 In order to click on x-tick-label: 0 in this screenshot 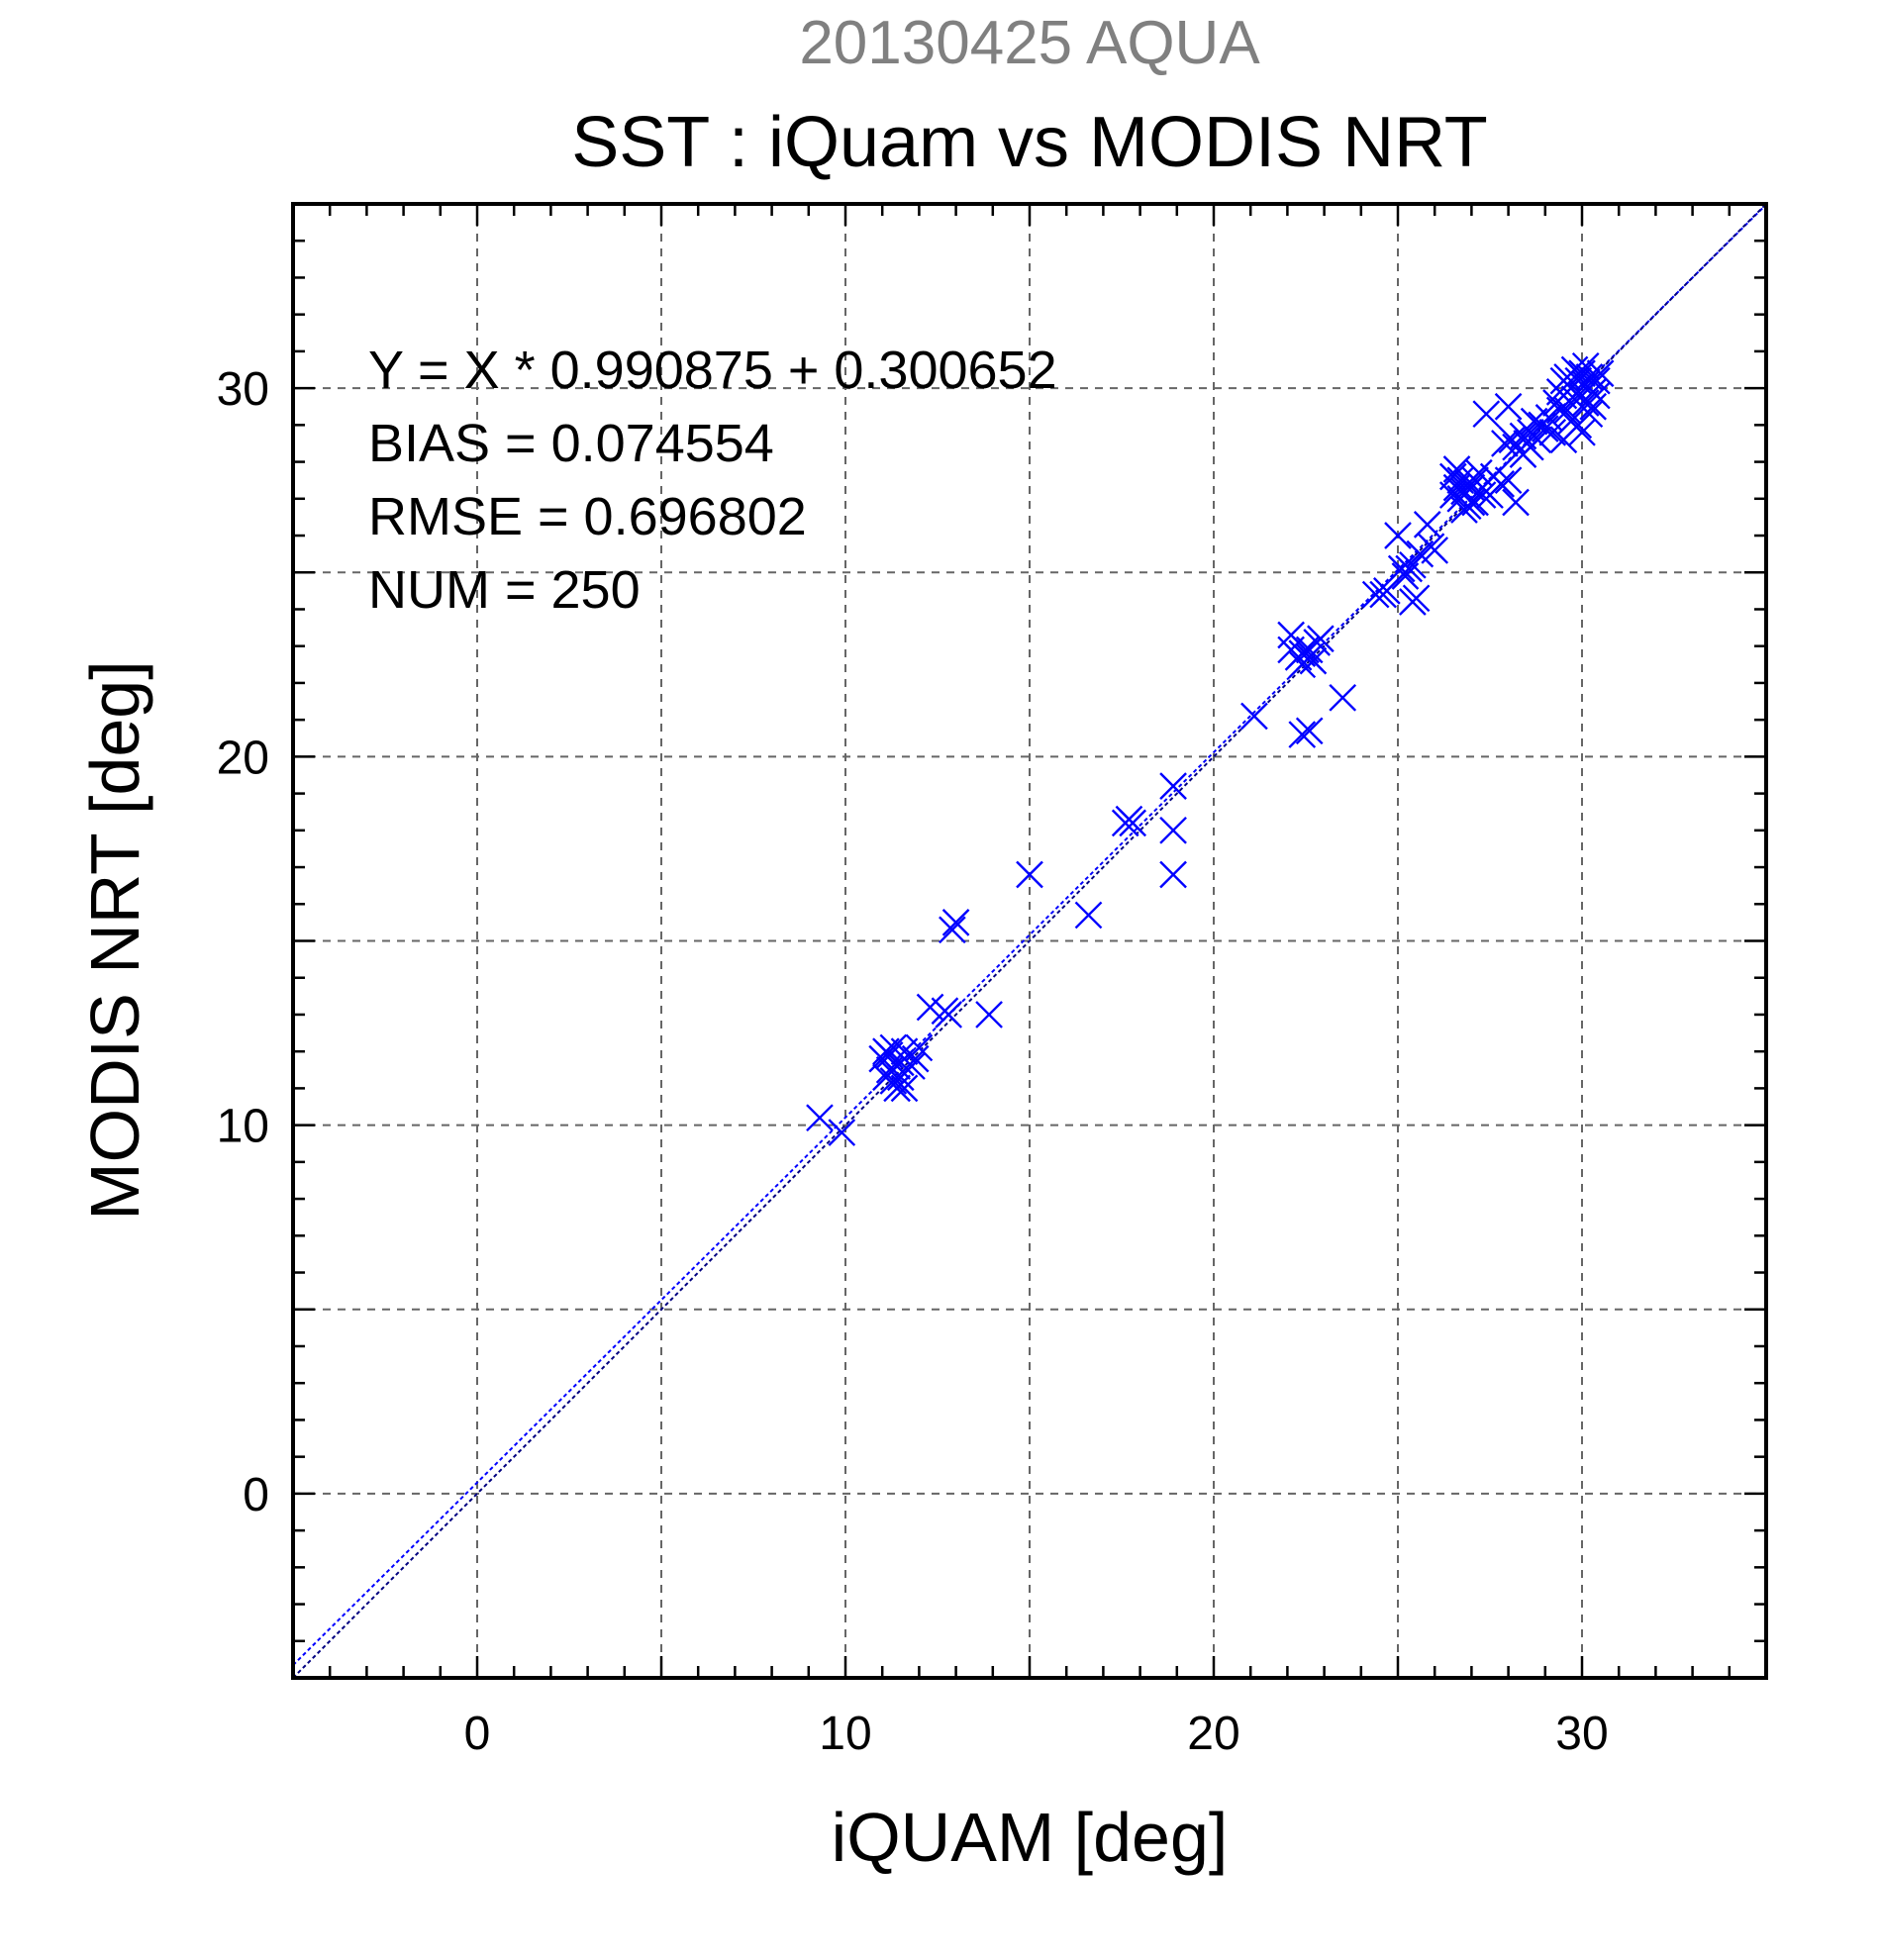, I will do `click(477, 1734)`.